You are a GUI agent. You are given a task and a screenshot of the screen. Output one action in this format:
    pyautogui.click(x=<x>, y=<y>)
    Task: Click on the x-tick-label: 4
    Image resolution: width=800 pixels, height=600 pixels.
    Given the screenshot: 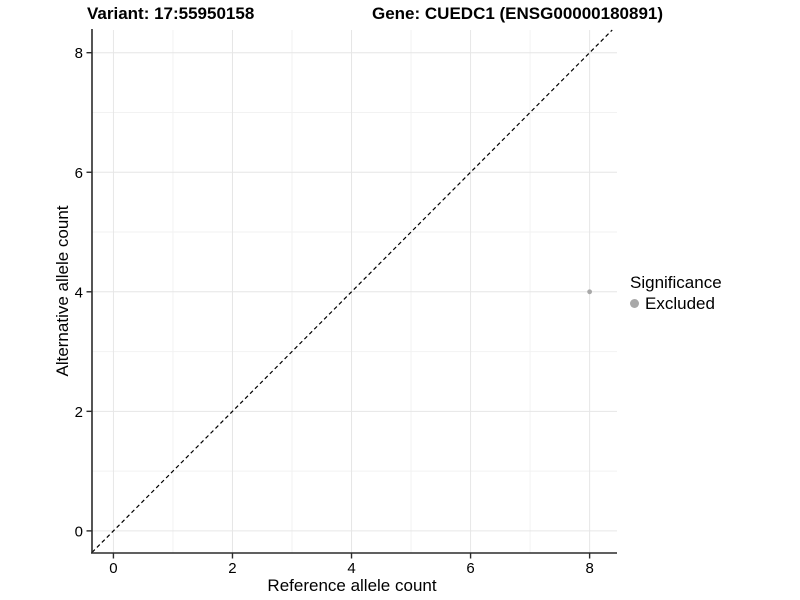 What is the action you would take?
    pyautogui.click(x=351, y=568)
    